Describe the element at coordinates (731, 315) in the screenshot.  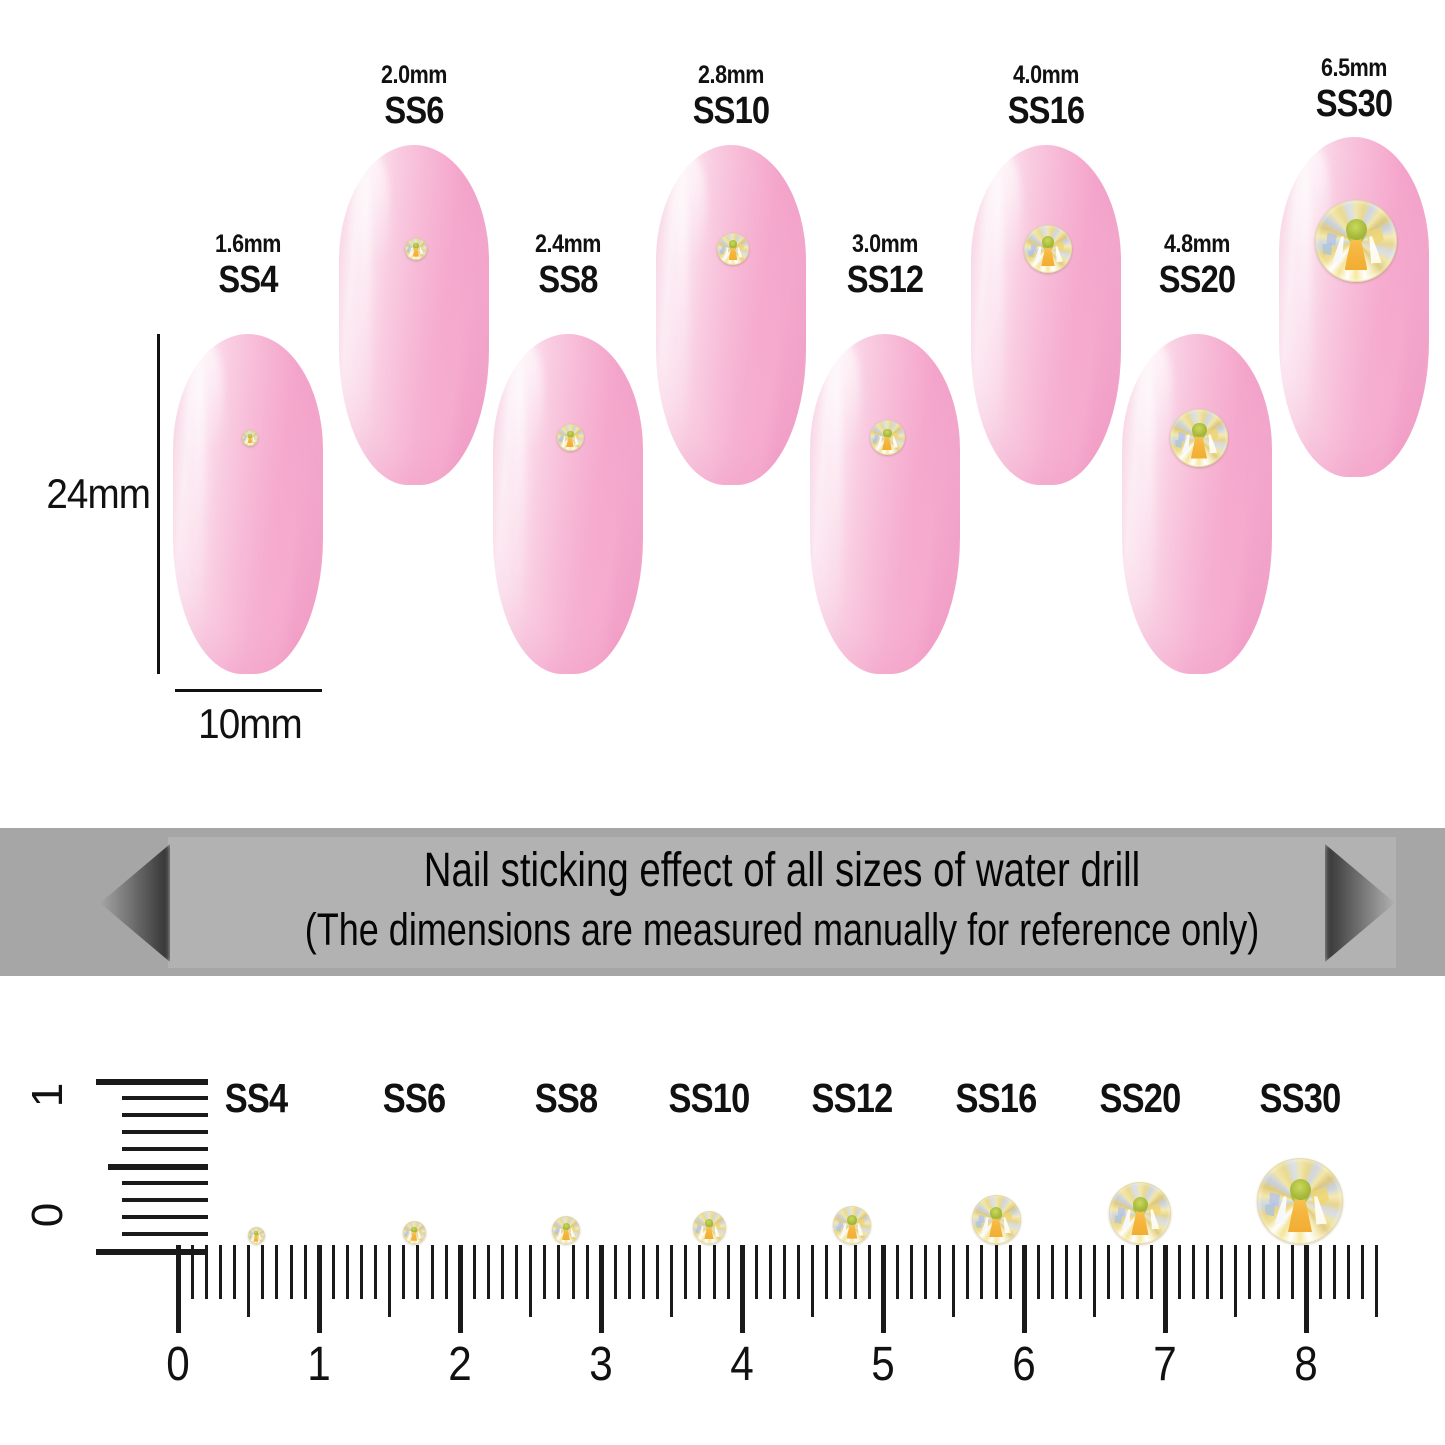
I see `artificial-nail-ss10` at that location.